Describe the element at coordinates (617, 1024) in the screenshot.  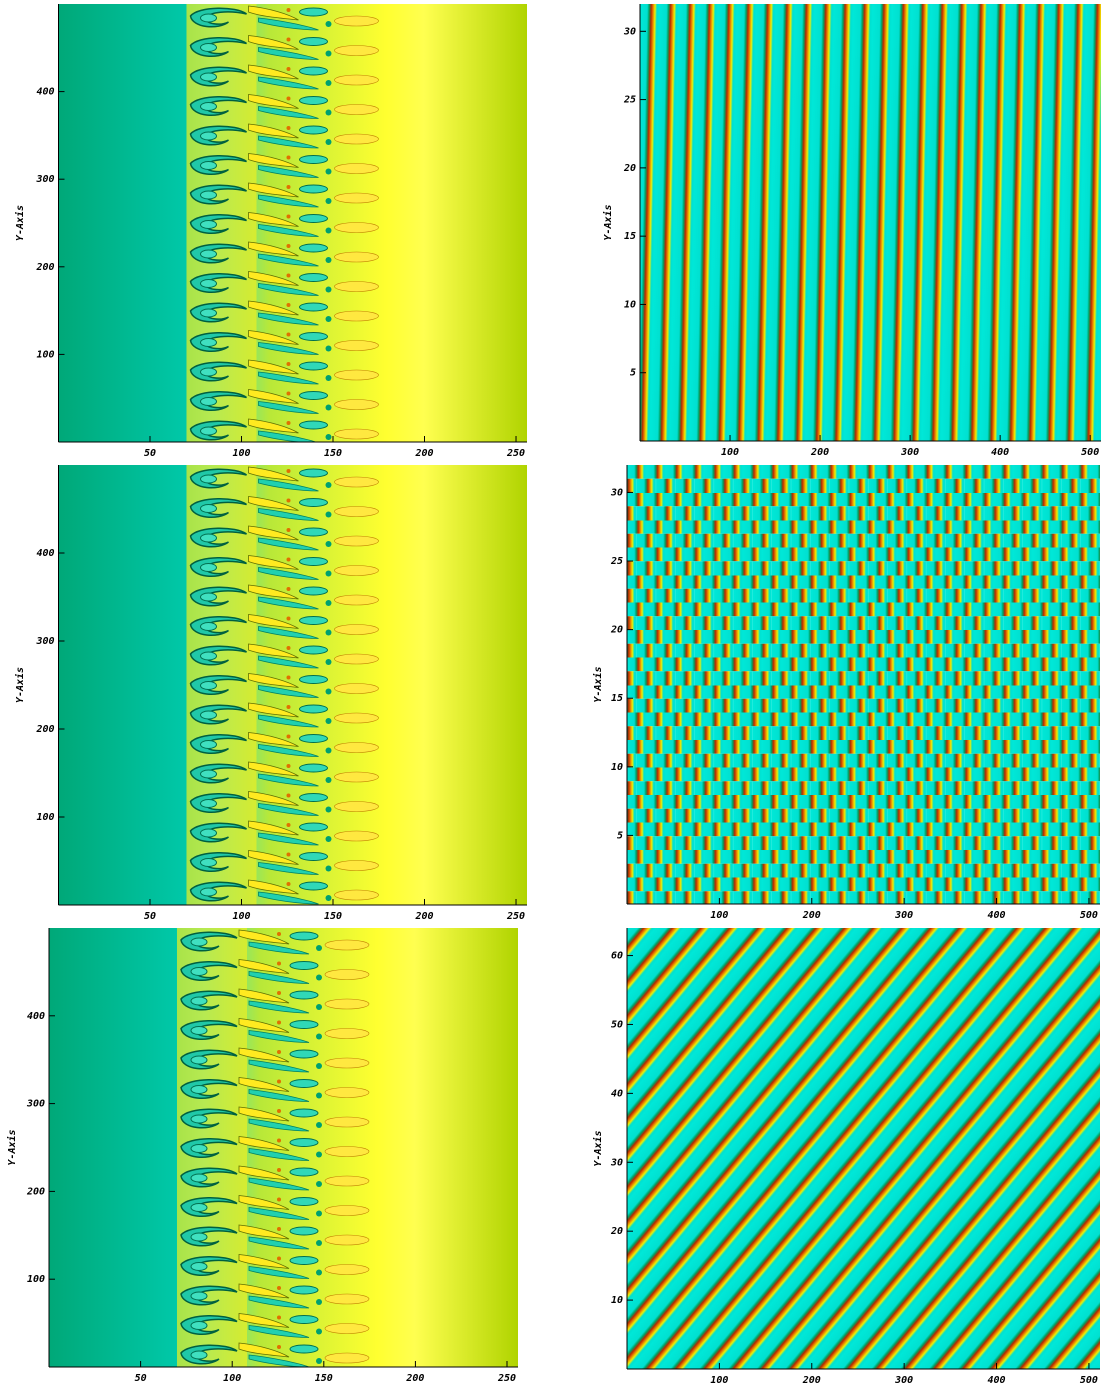
I see `y-tick-label: 50` at that location.